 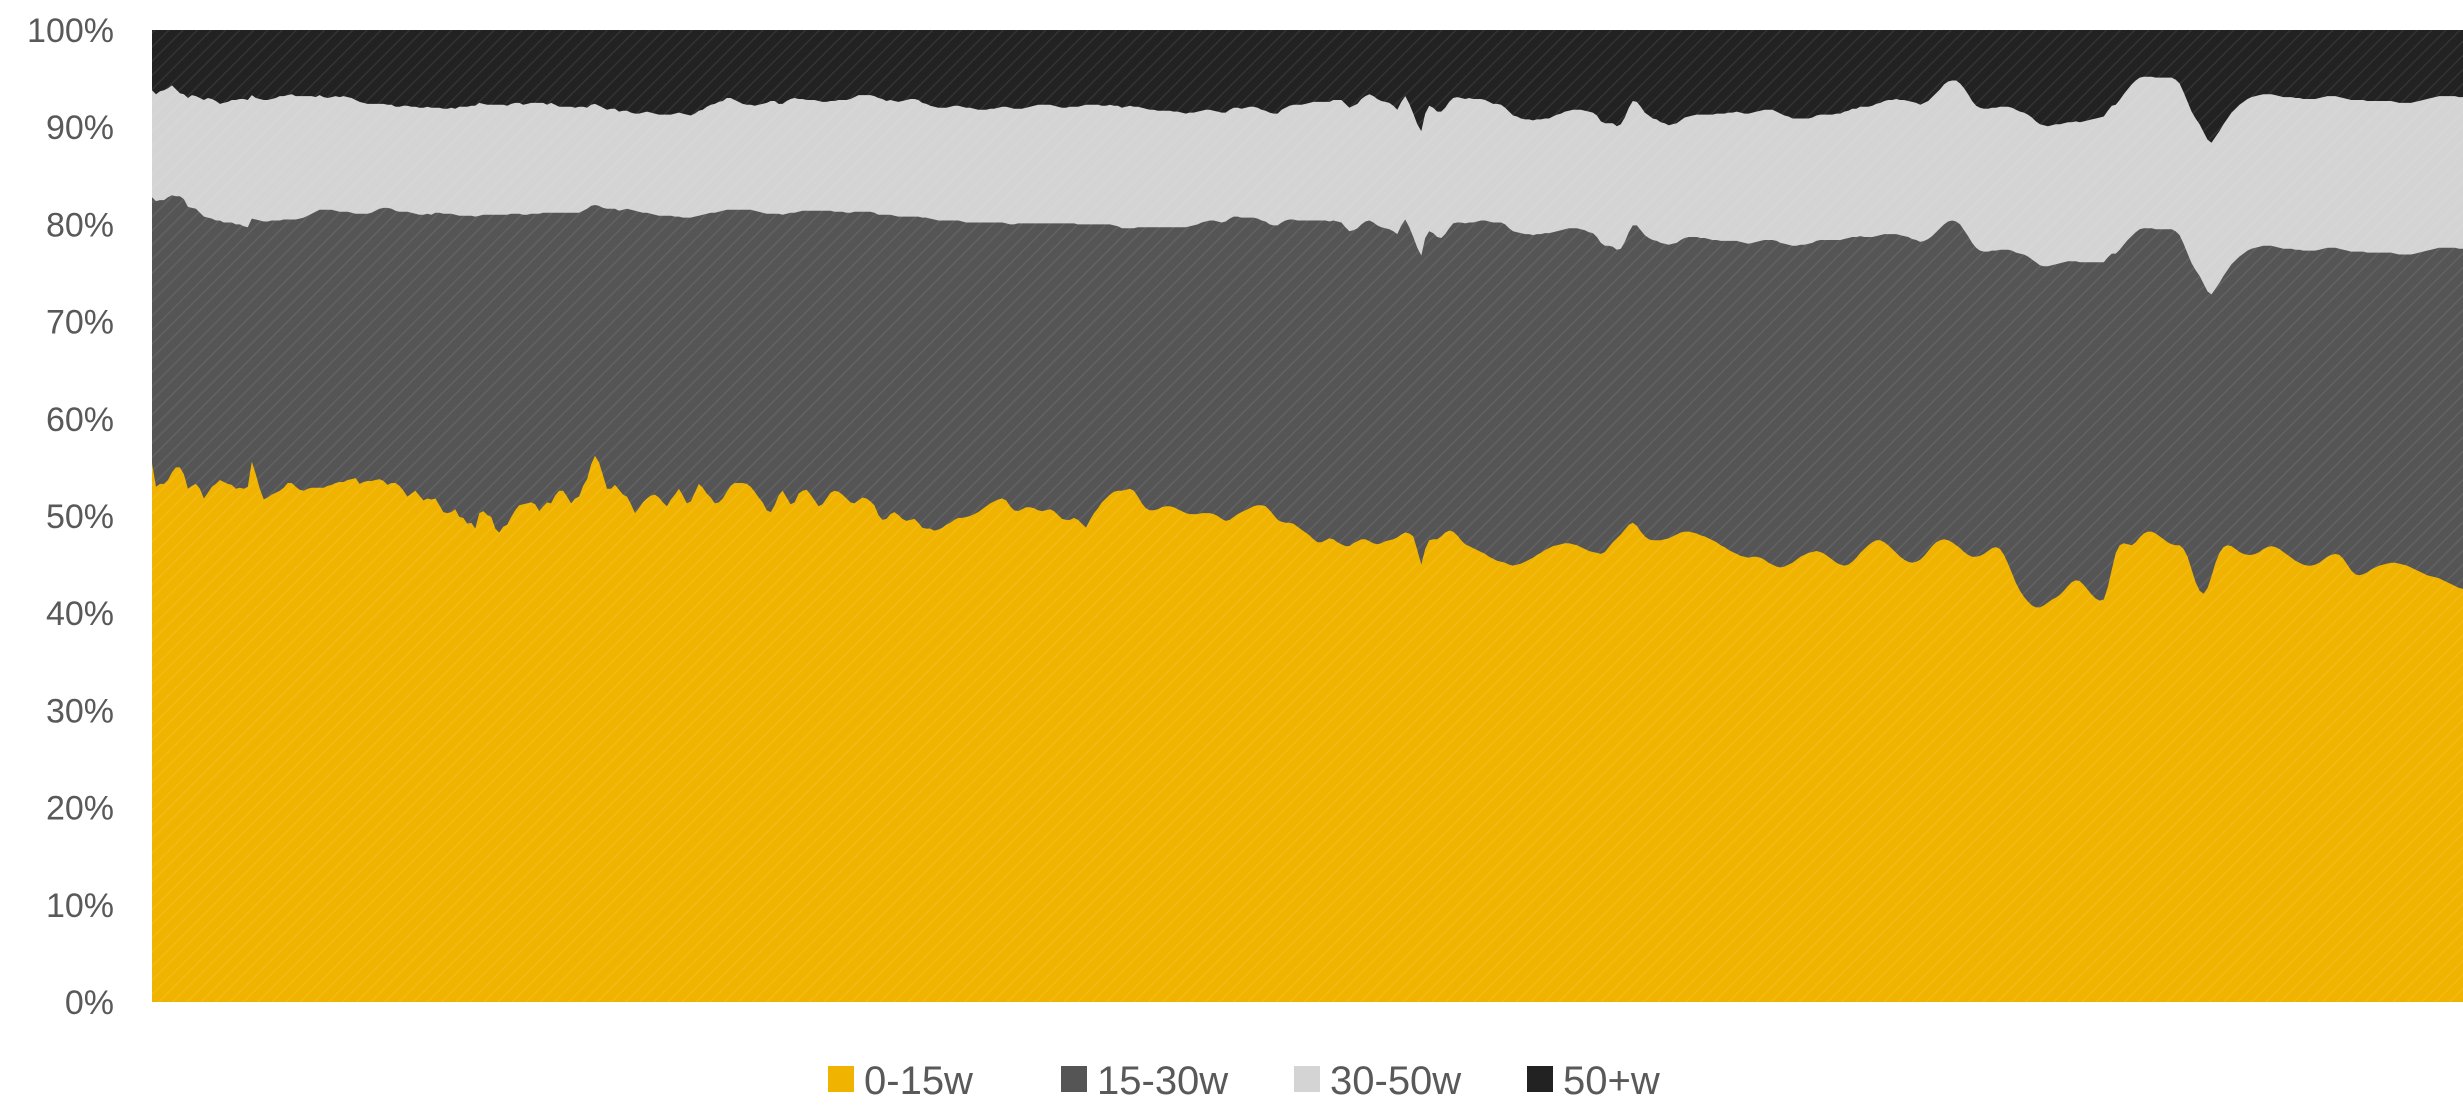 I want to click on y-tick-label: 20%, so click(x=80, y=809).